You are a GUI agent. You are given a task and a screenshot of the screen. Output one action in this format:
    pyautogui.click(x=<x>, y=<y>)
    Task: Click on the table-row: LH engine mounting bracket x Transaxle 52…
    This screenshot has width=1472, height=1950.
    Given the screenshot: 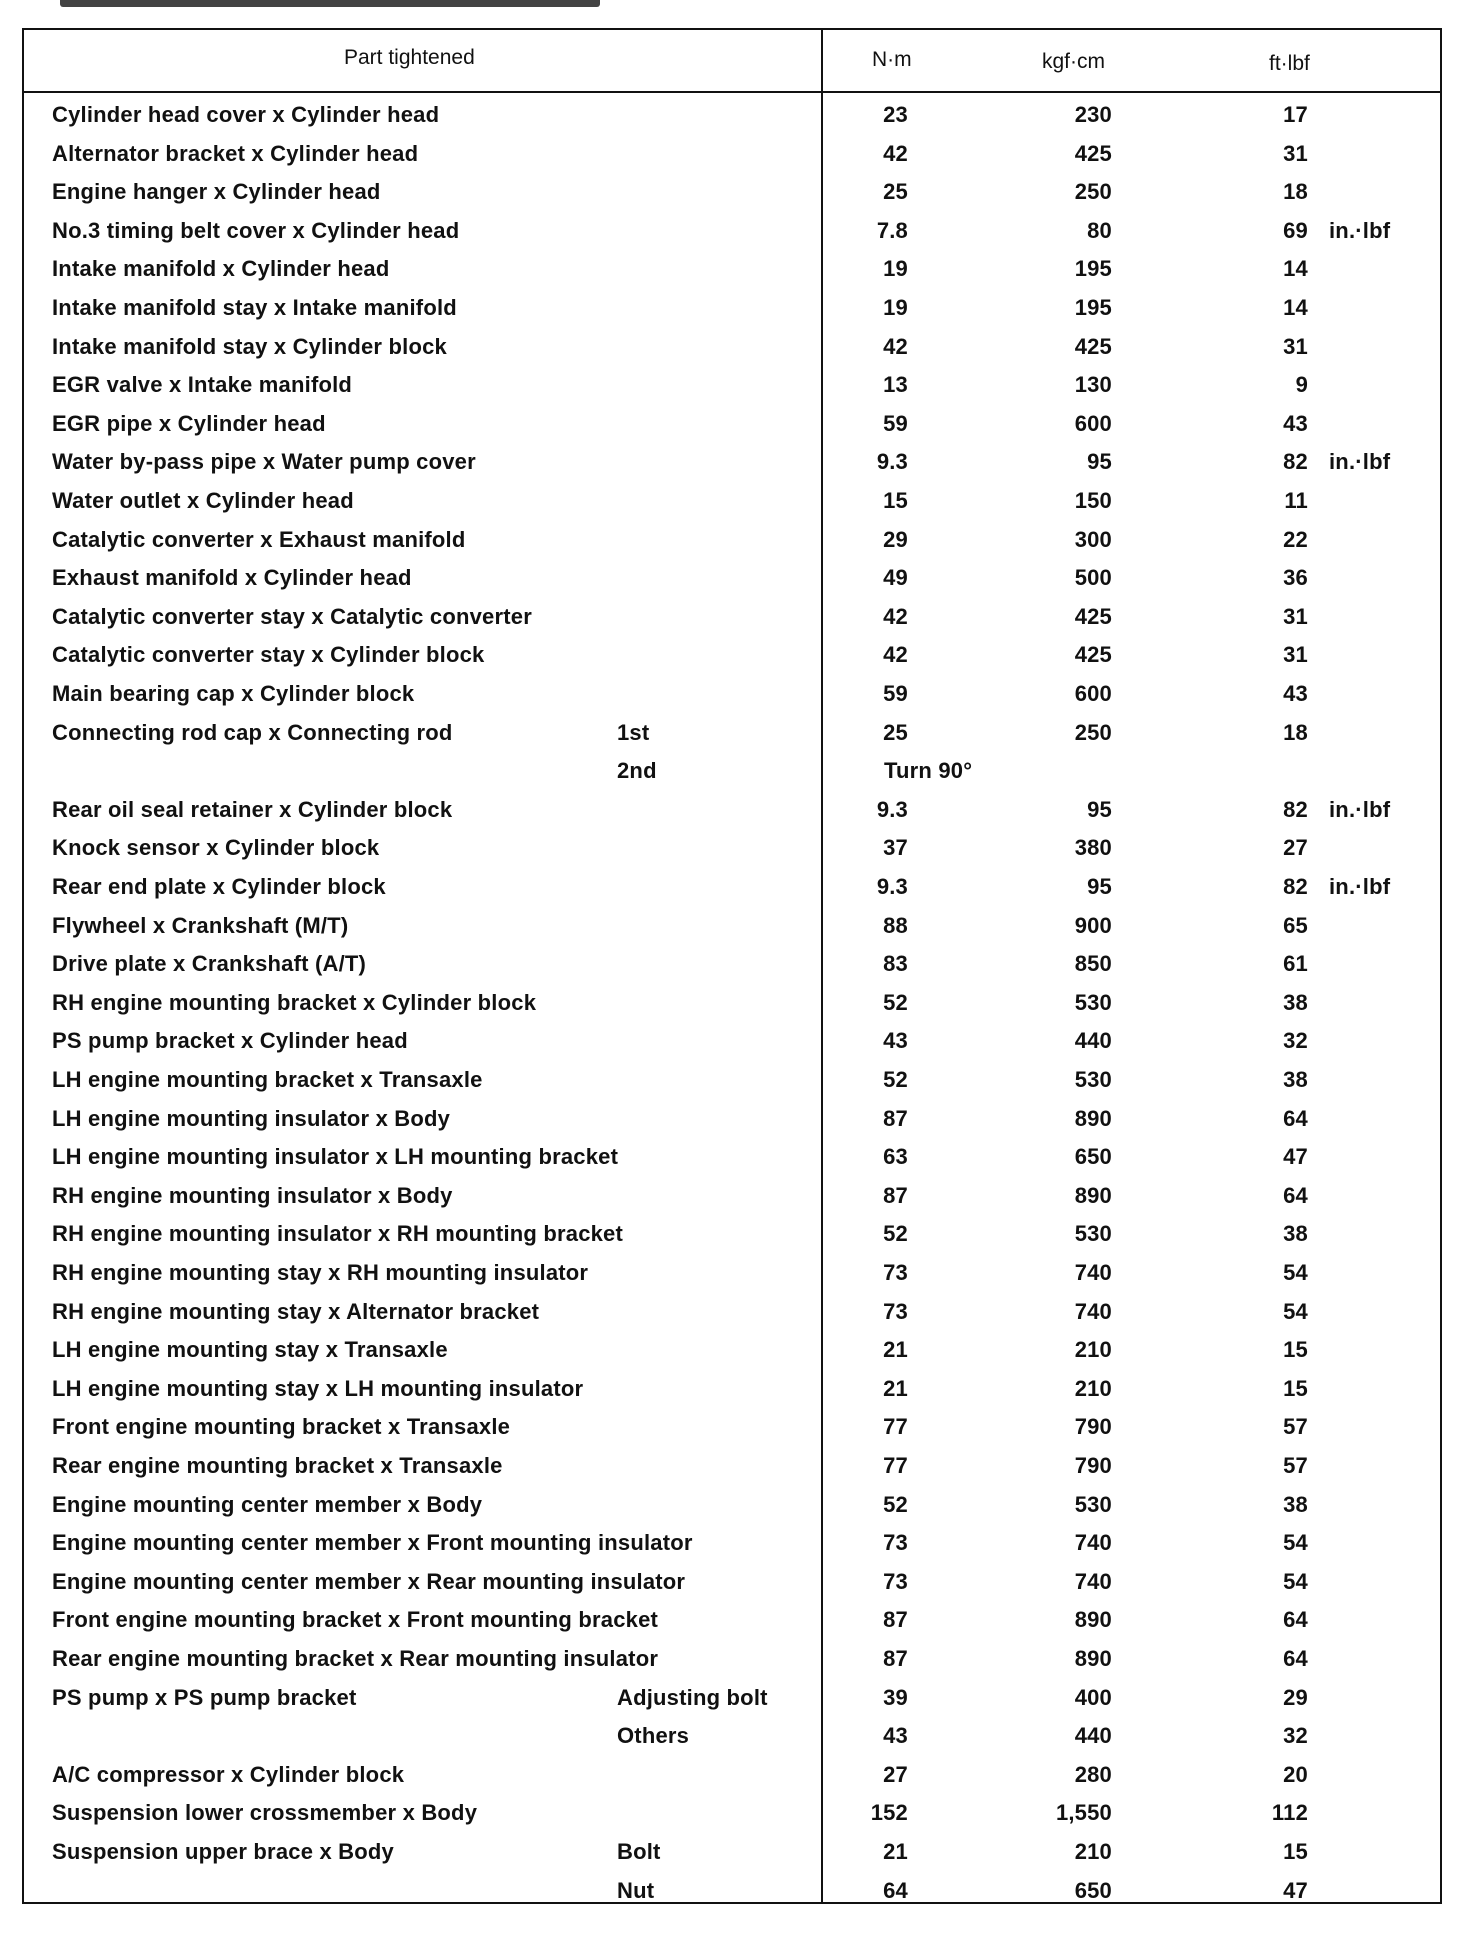 What is the action you would take?
    pyautogui.click(x=732, y=1086)
    